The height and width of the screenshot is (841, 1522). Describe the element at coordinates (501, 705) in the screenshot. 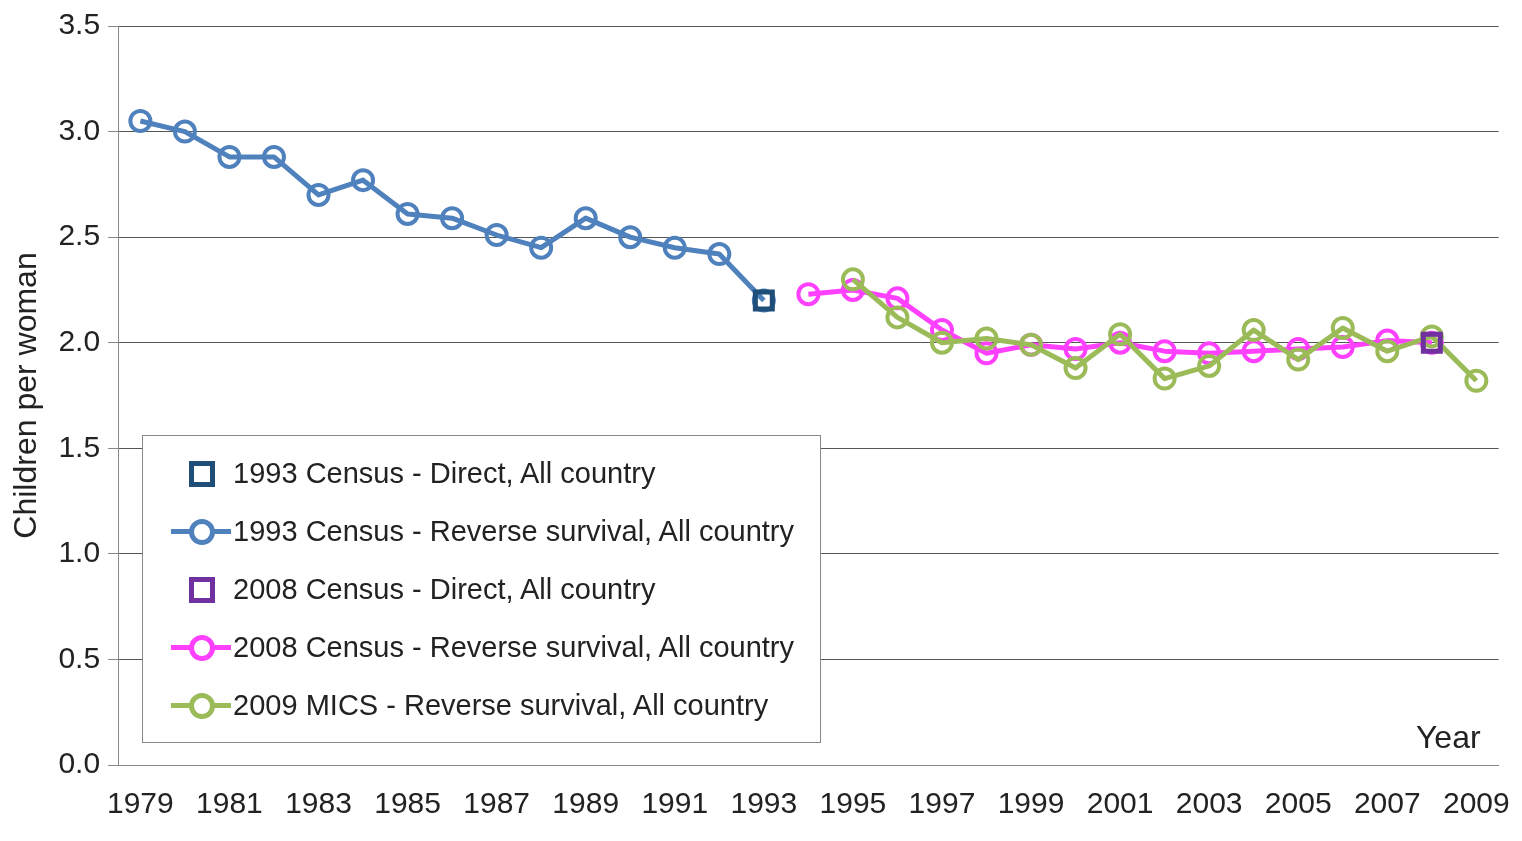

I see `legend-label: 2009 MICS - Reverse survival, All country` at that location.